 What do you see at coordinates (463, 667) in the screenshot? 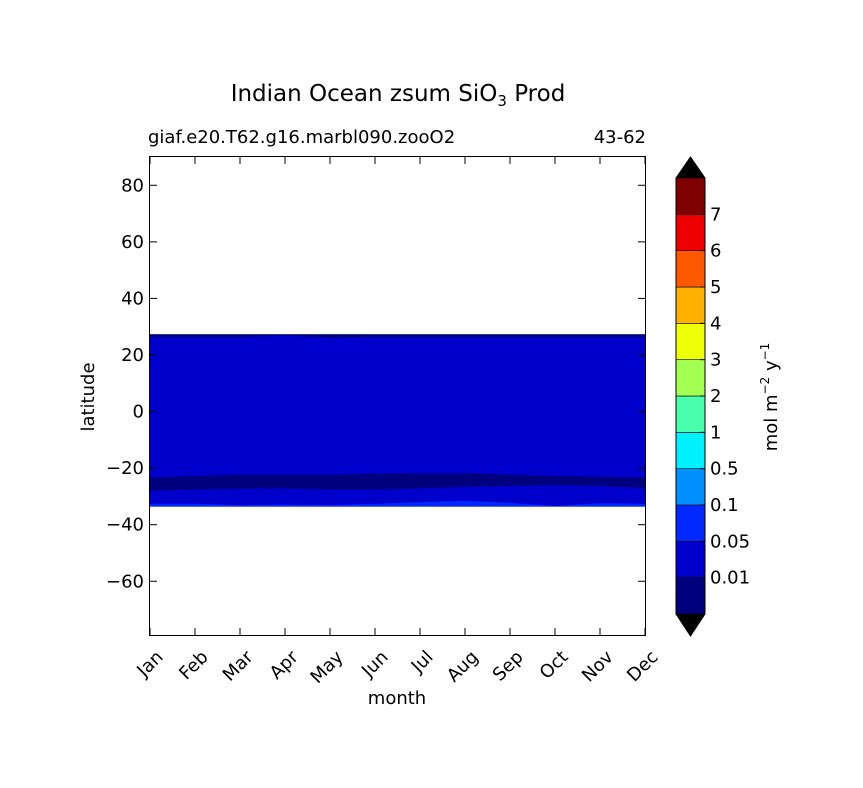
I see `x-tick-label: Aug` at bounding box center [463, 667].